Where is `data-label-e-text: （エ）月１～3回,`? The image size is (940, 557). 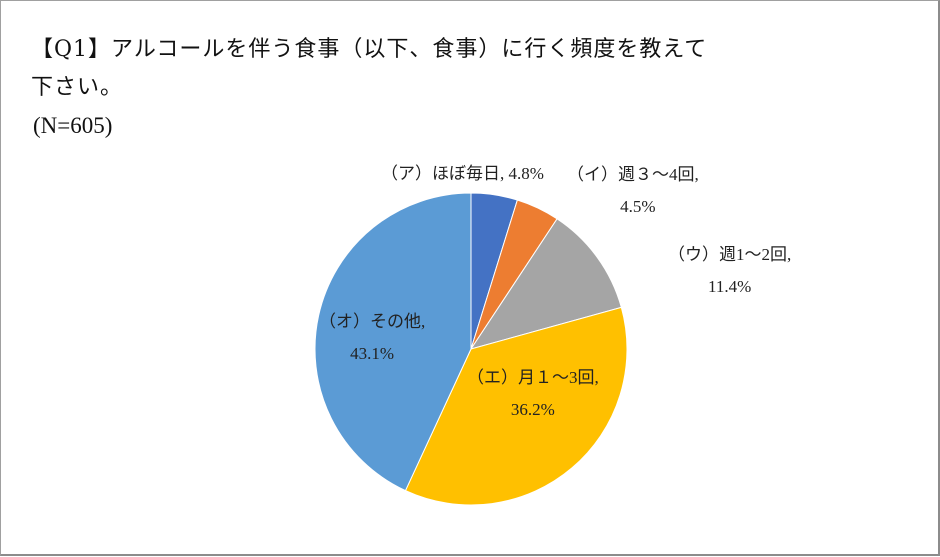
data-label-e-text: （エ）月１～3回, is located at coordinates (533, 377).